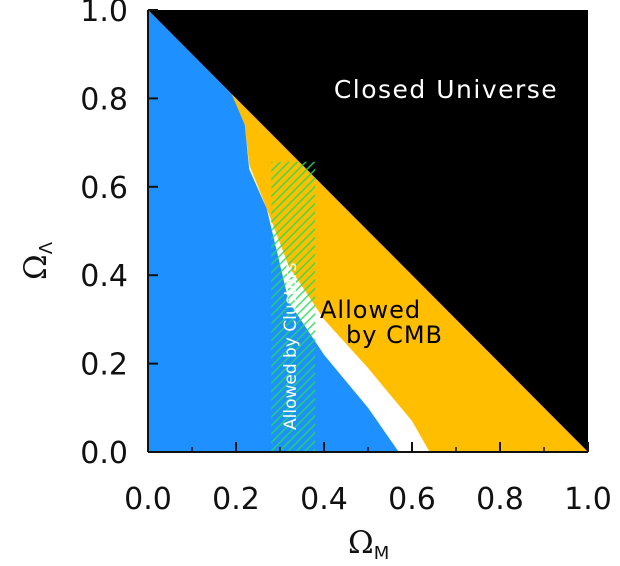 This screenshot has width=620, height=566. I want to click on x-tick-label: 0.0, so click(148, 499).